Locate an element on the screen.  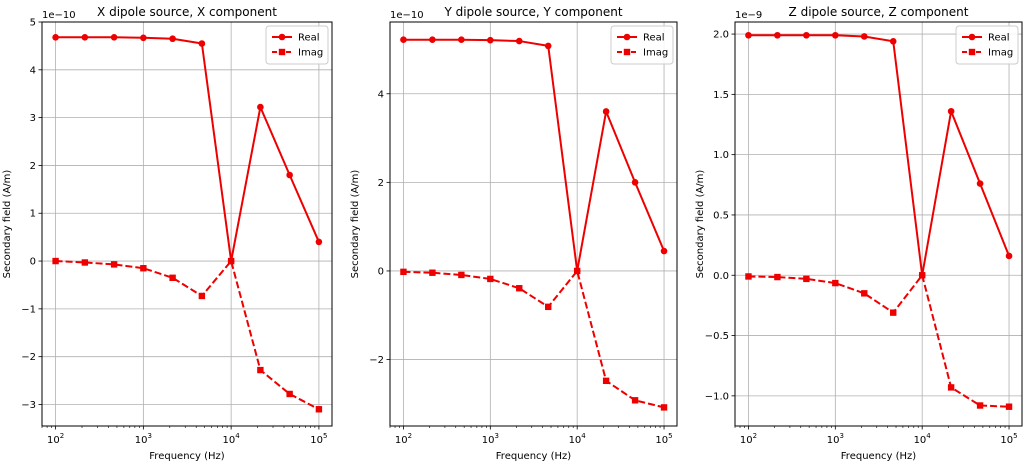
legend: Real Imag is located at coordinates (987, 45).